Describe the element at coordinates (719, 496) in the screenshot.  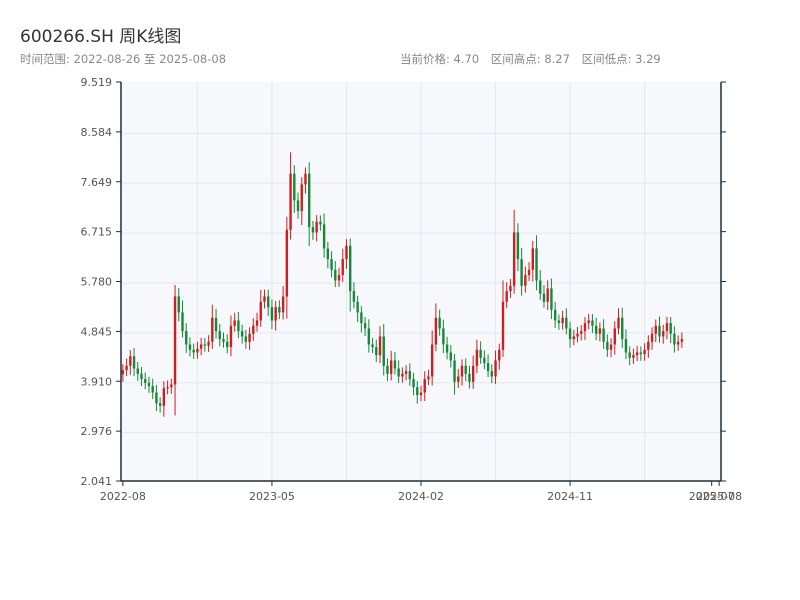
I see `x-tick-label: 2025-08` at that location.